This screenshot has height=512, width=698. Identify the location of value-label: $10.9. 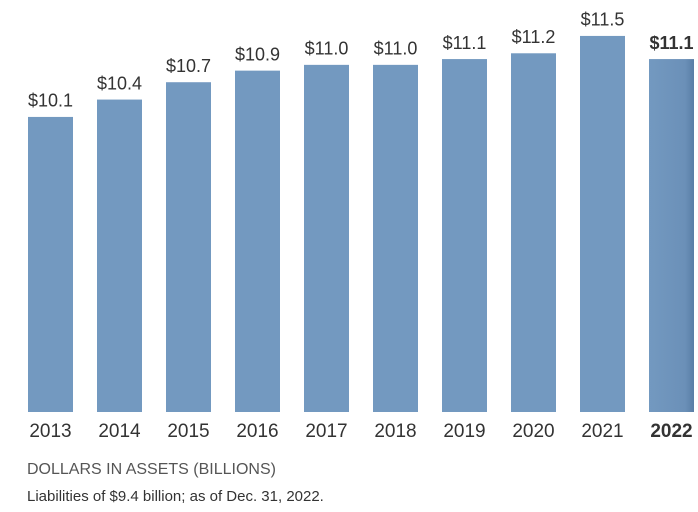
(257, 54).